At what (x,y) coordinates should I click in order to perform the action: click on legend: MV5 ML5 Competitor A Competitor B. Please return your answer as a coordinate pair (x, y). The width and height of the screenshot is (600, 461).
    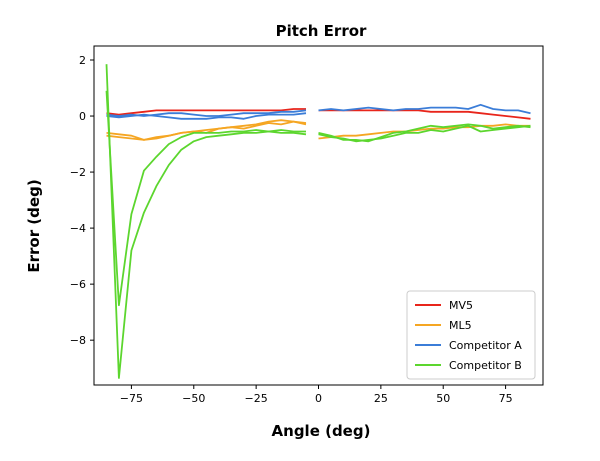
    Looking at the image, I should click on (471, 335).